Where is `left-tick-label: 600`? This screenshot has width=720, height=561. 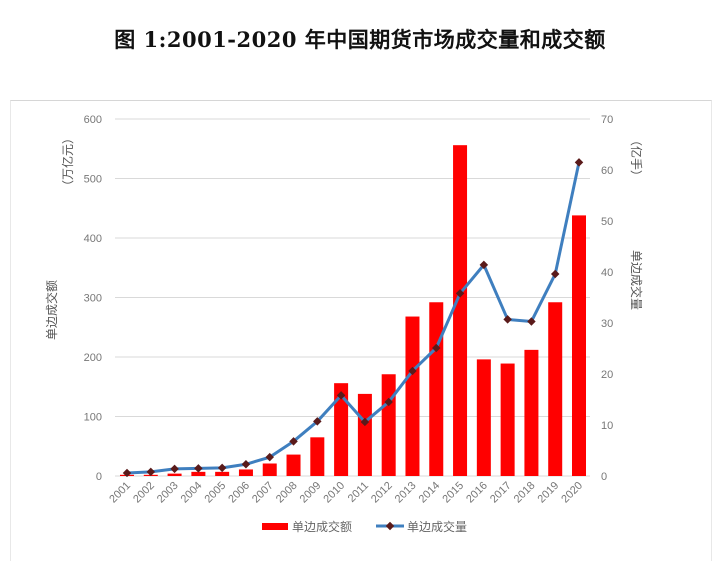 left-tick-label: 600 is located at coordinates (93, 120).